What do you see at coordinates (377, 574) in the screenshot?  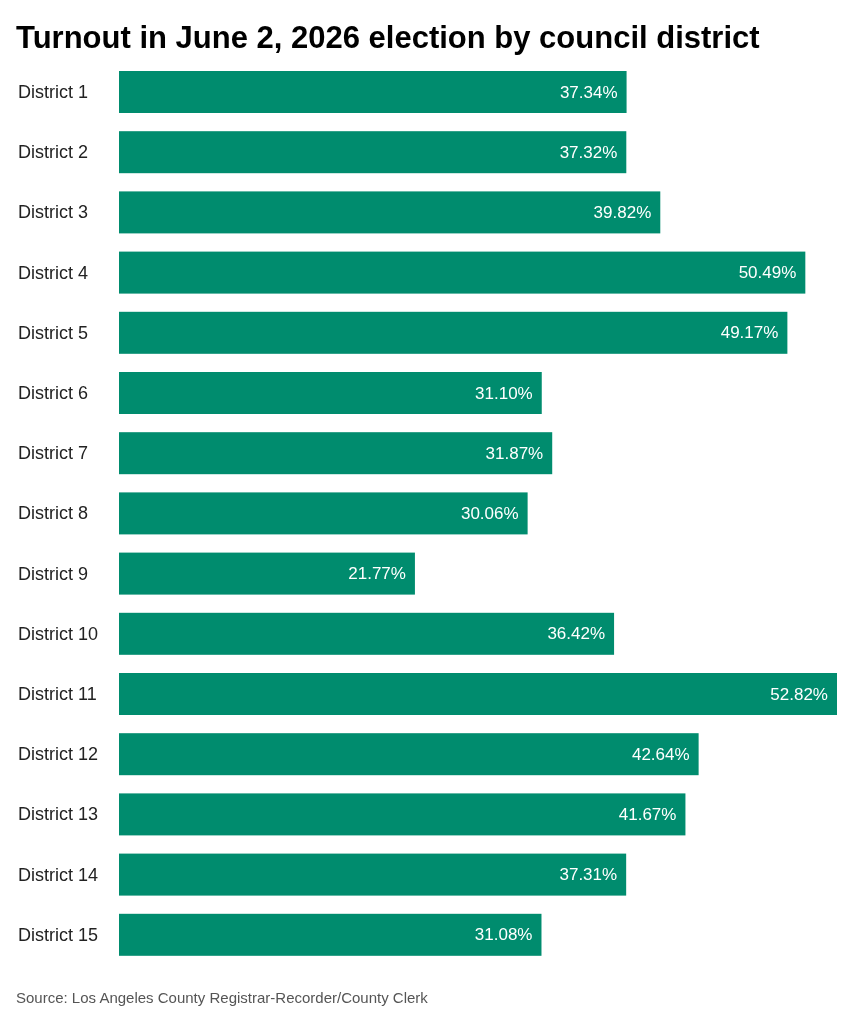 I see `data-label: 21.77%` at bounding box center [377, 574].